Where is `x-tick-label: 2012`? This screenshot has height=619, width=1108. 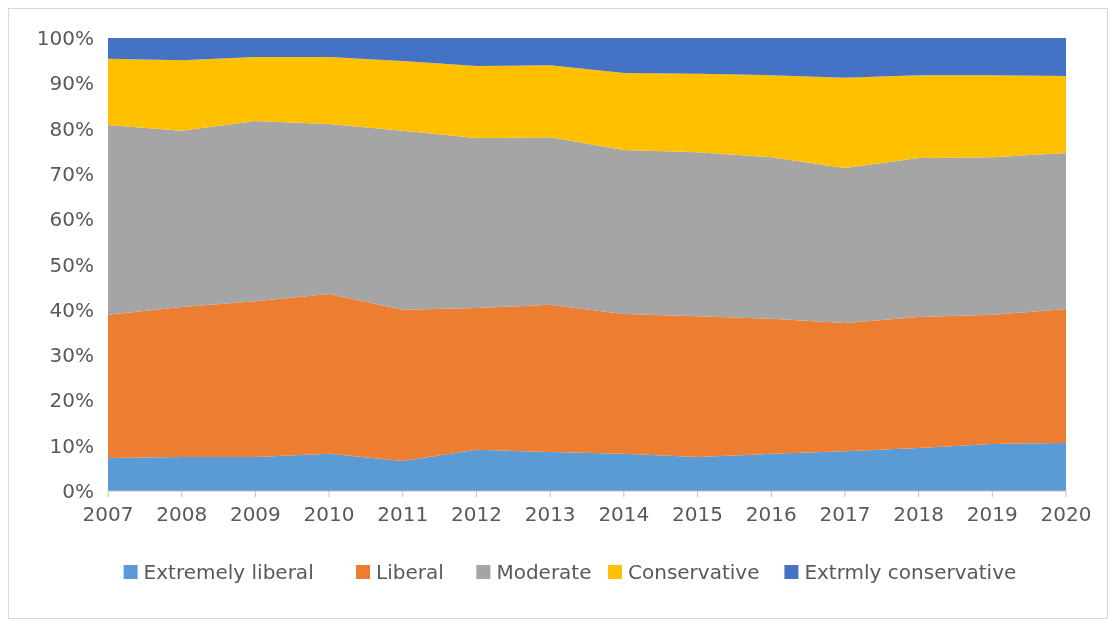
x-tick-label: 2012 is located at coordinates (476, 514).